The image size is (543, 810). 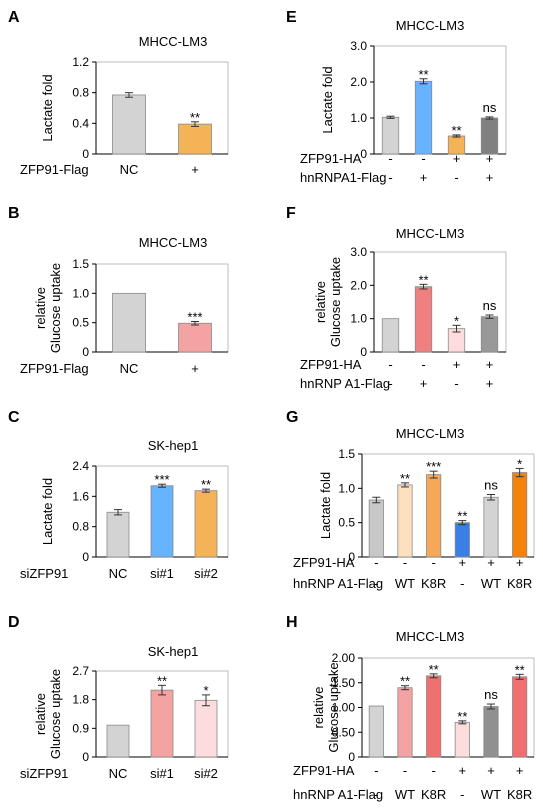 What do you see at coordinates (14, 213) in the screenshot?
I see `panel-letter: B` at bounding box center [14, 213].